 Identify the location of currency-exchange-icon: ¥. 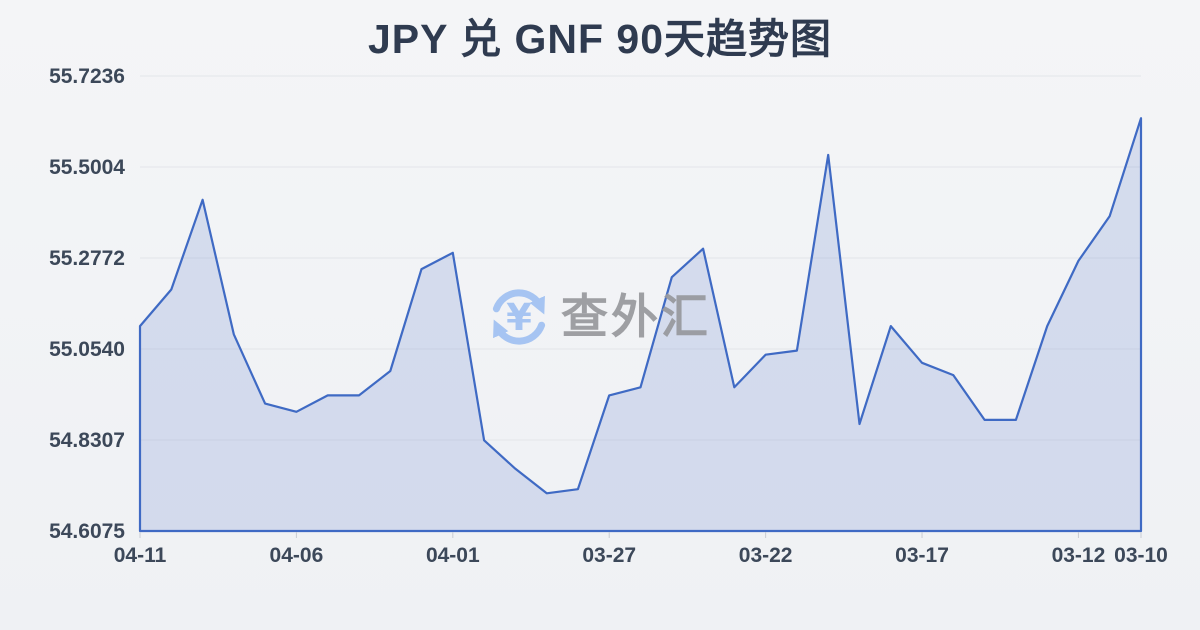
(519, 317).